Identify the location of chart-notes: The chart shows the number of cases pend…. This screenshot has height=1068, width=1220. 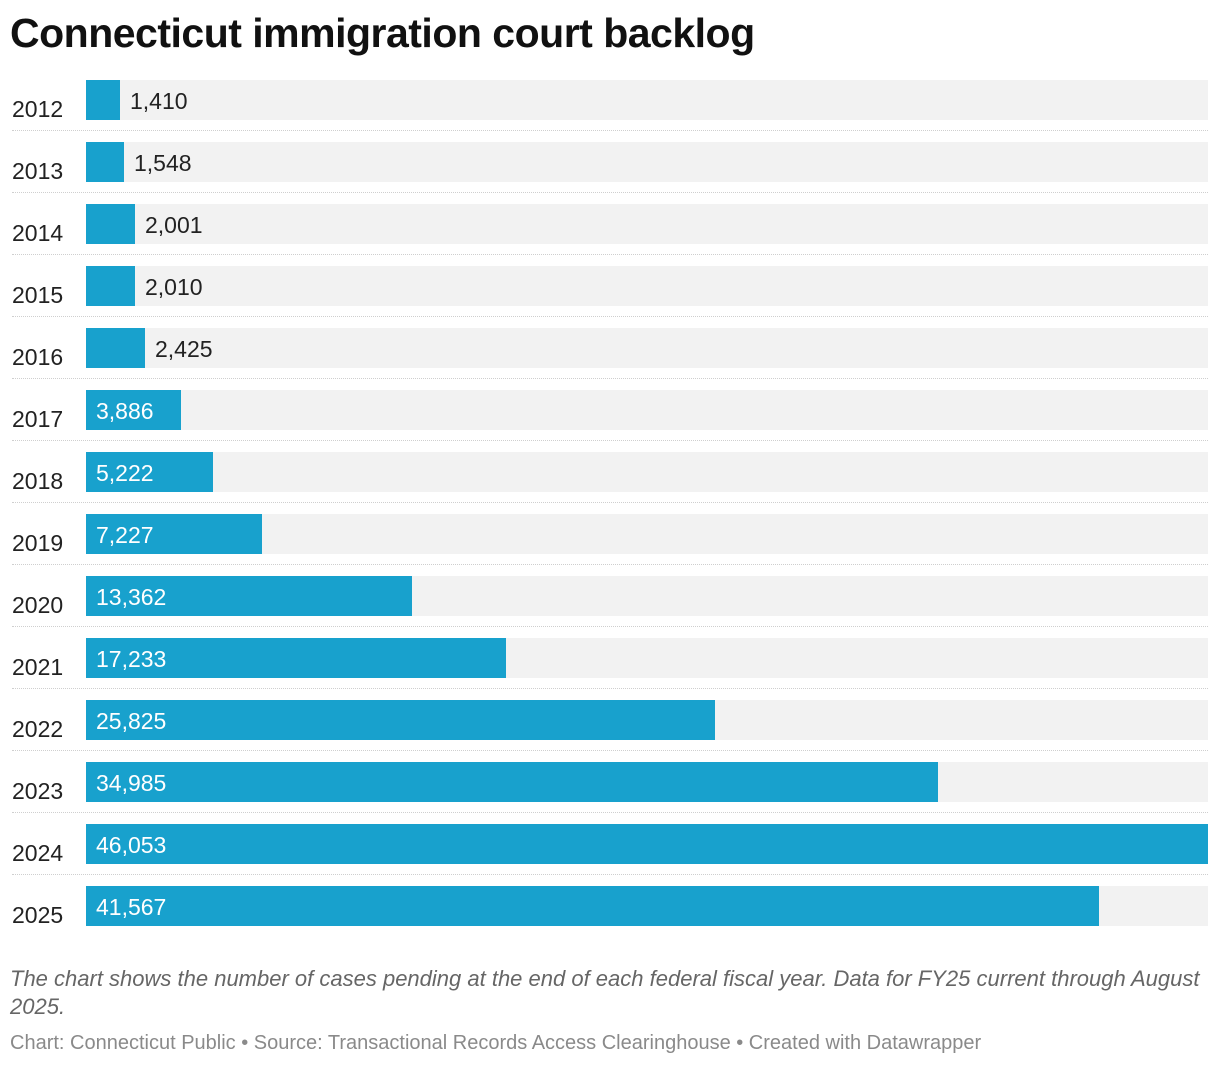
(605, 992).